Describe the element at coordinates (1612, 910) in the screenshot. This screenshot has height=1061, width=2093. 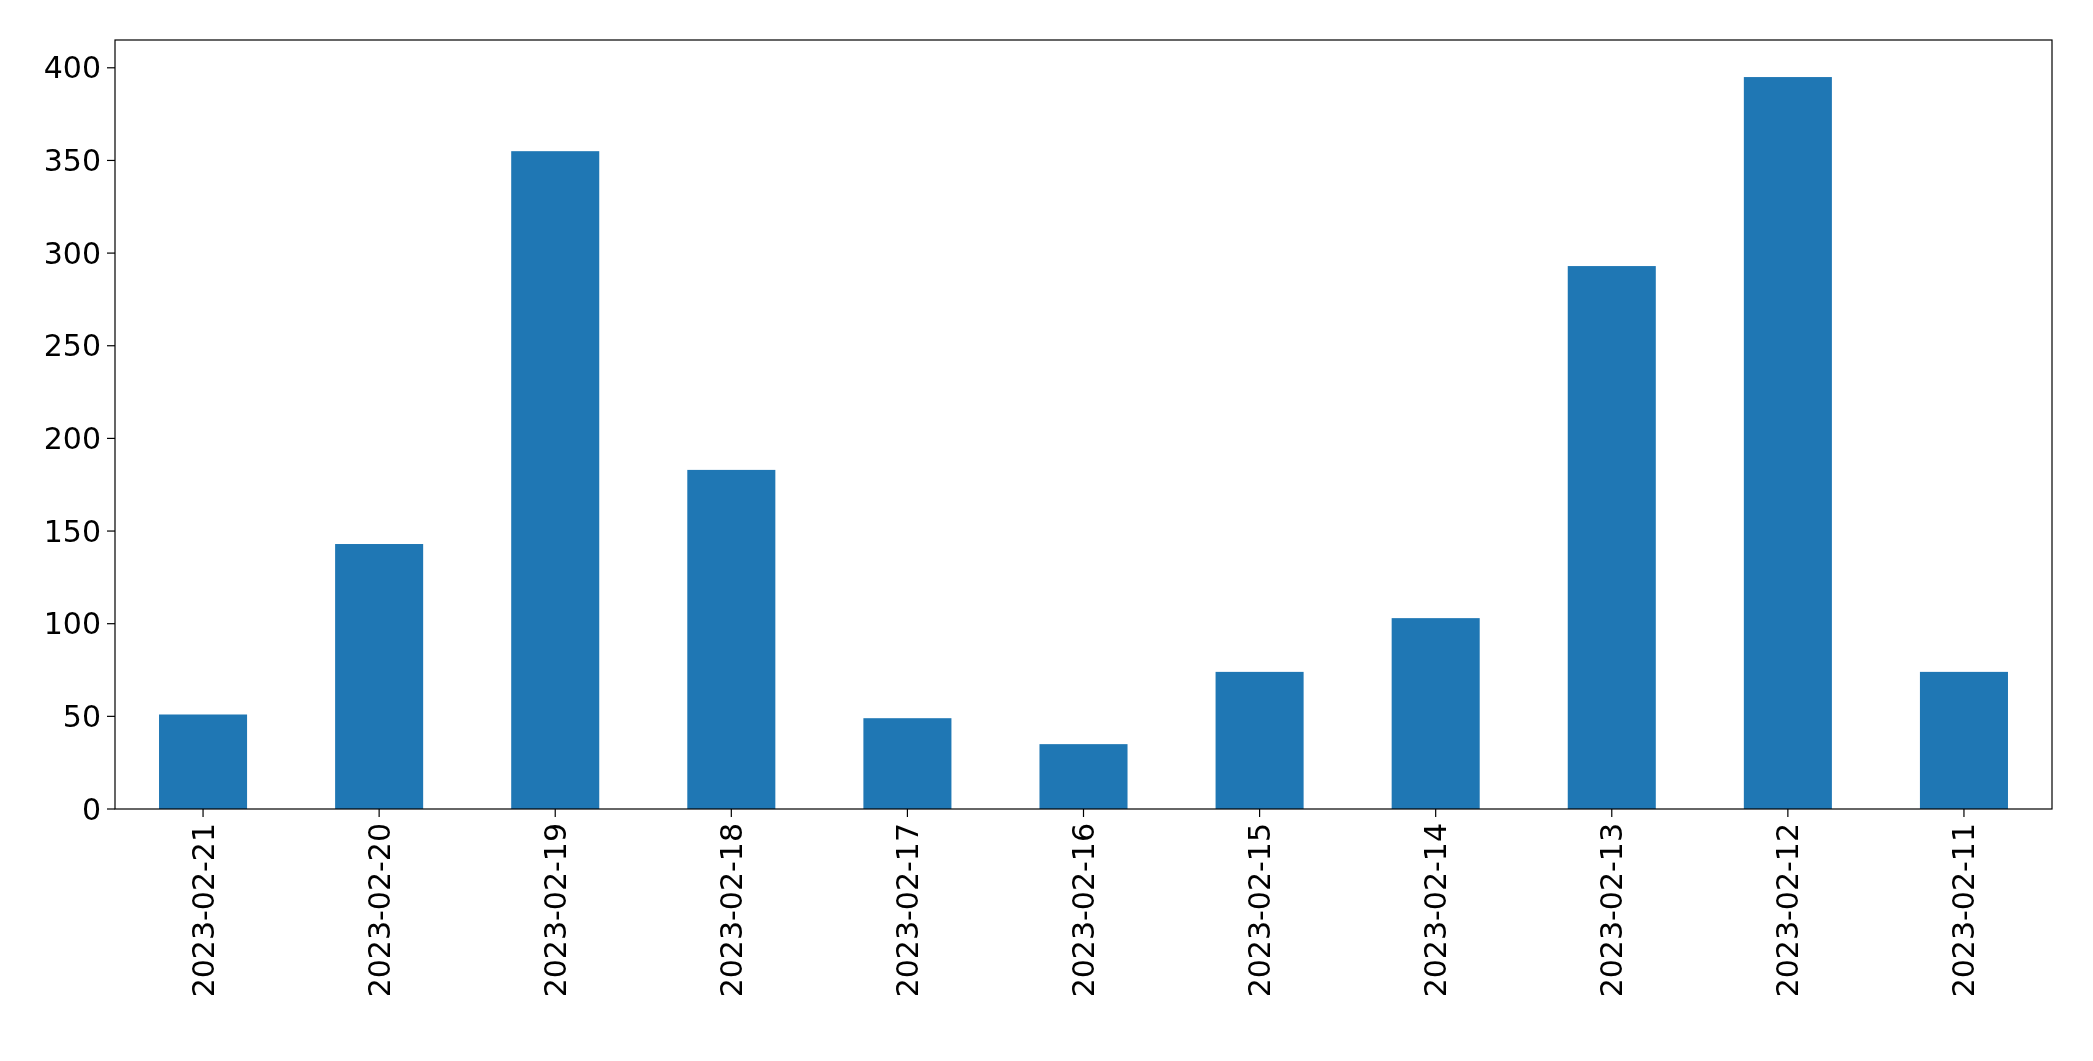
I see `x-tick-label: 2023-02-13` at that location.